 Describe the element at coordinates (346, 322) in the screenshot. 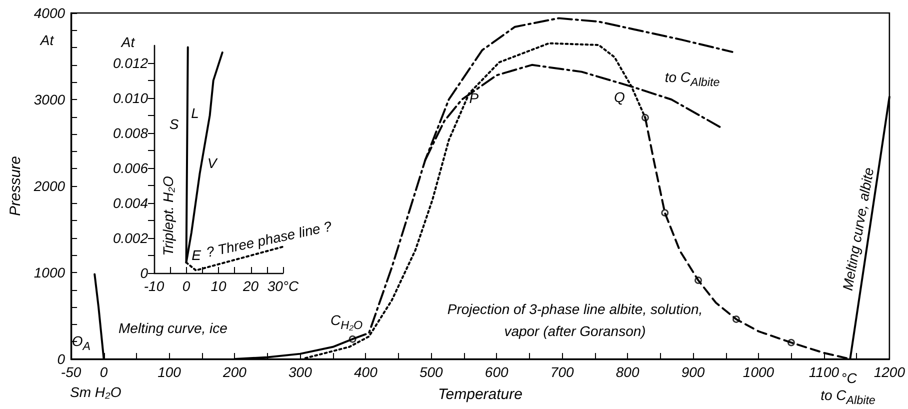

I see `annotation: C$_{H₂O}$` at that location.